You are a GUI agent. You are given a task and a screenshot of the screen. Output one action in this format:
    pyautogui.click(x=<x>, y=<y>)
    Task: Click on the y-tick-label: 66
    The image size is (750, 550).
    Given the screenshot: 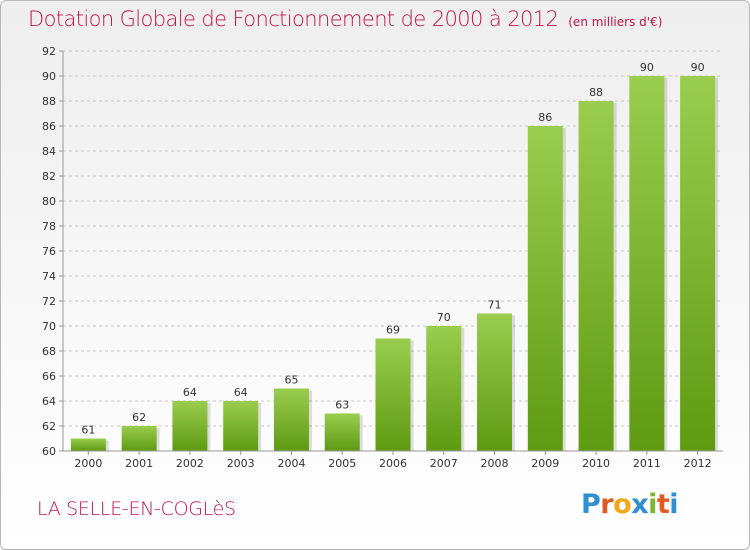 What is the action you would take?
    pyautogui.click(x=49, y=376)
    